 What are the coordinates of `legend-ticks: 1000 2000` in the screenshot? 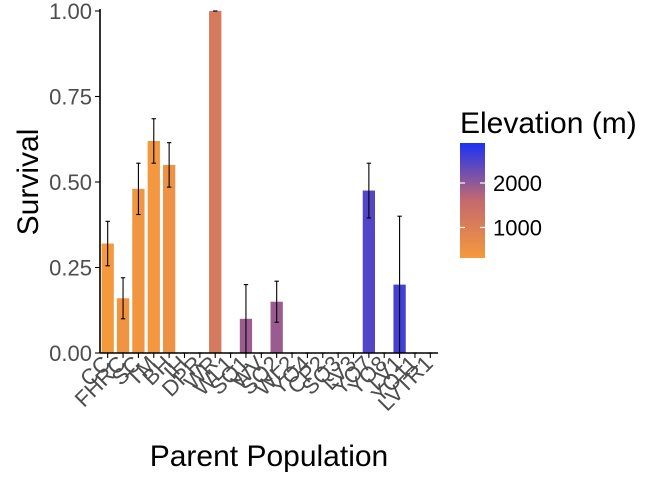 It's located at (501, 205).